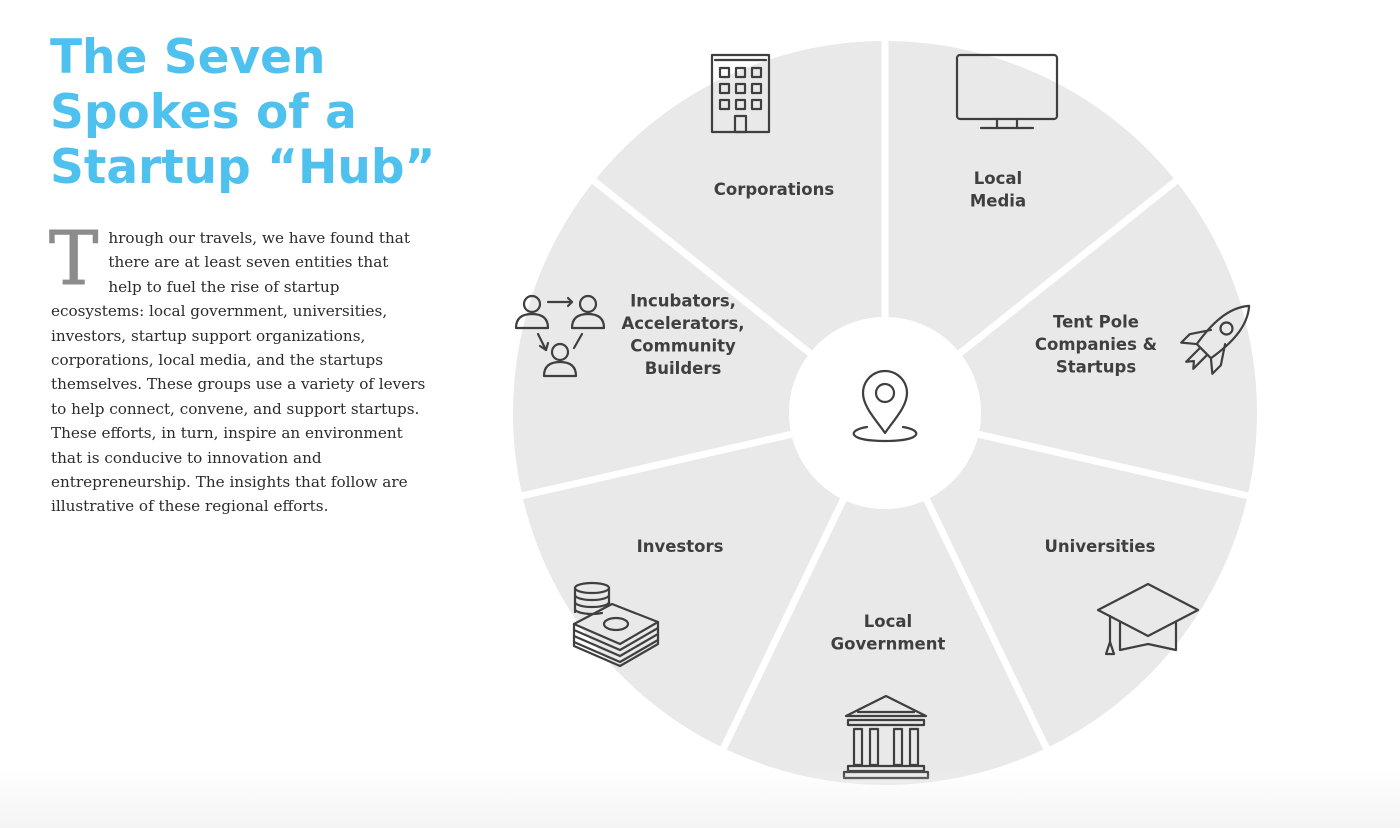  I want to click on rocket-icon, so click(1215, 339).